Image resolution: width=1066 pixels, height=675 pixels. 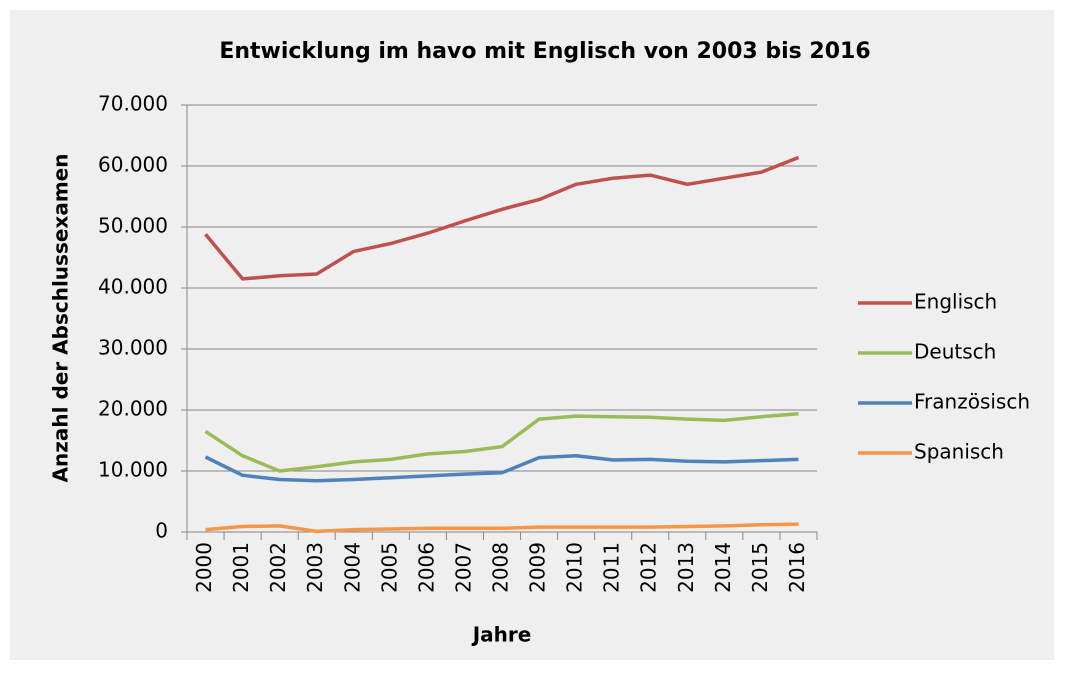 I want to click on x-tick-label: 2004, so click(x=352, y=567).